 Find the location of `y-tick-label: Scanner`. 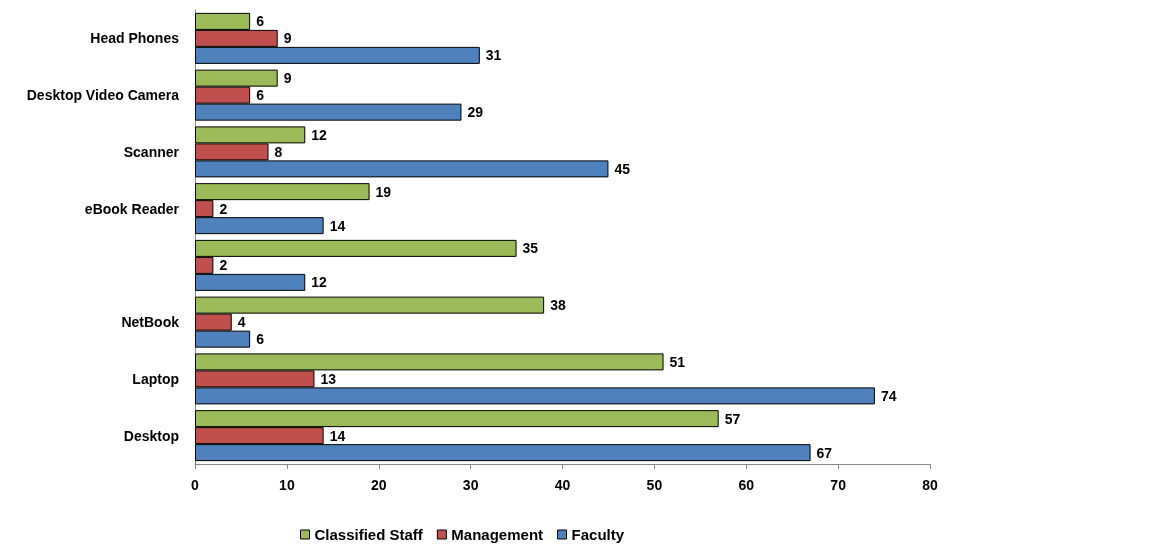

y-tick-label: Scanner is located at coordinates (151, 151).